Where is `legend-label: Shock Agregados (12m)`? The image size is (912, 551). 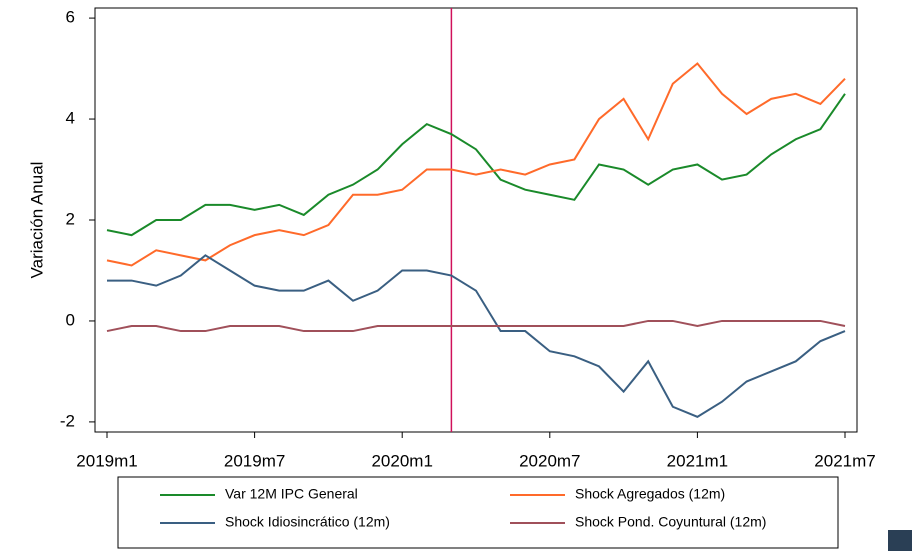
legend-label: Shock Agregados (12m) is located at coordinates (650, 494).